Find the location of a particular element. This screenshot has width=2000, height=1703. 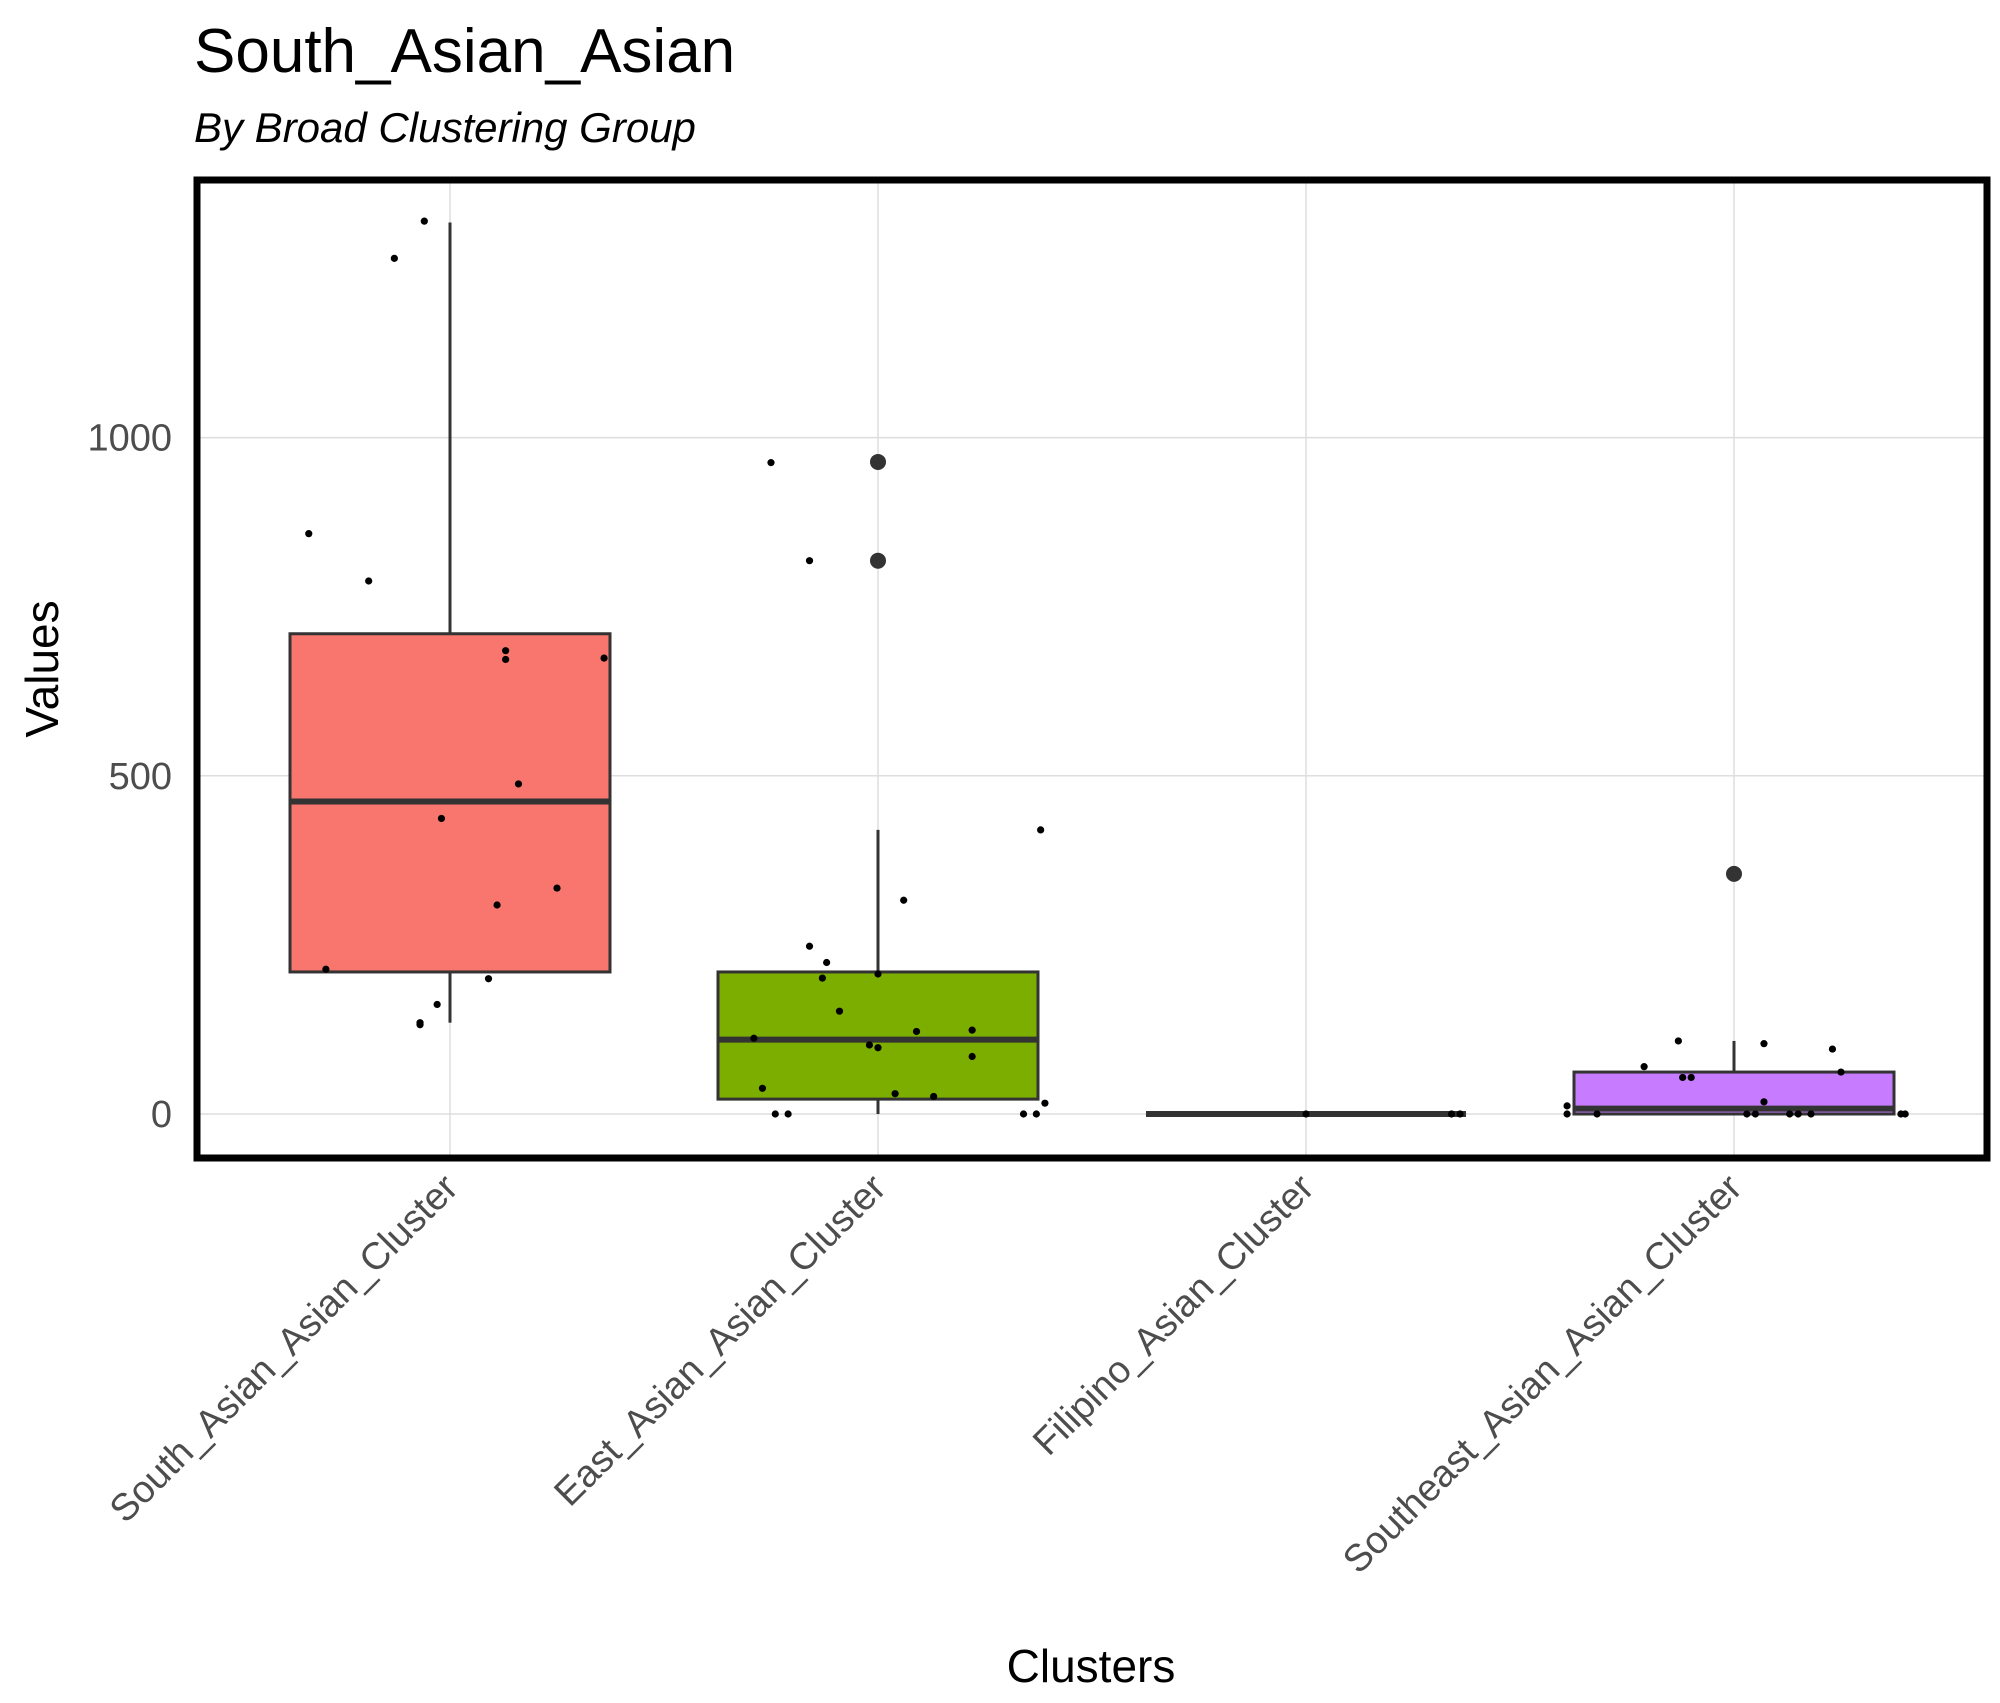

outliers is located at coordinates (1306, 667).